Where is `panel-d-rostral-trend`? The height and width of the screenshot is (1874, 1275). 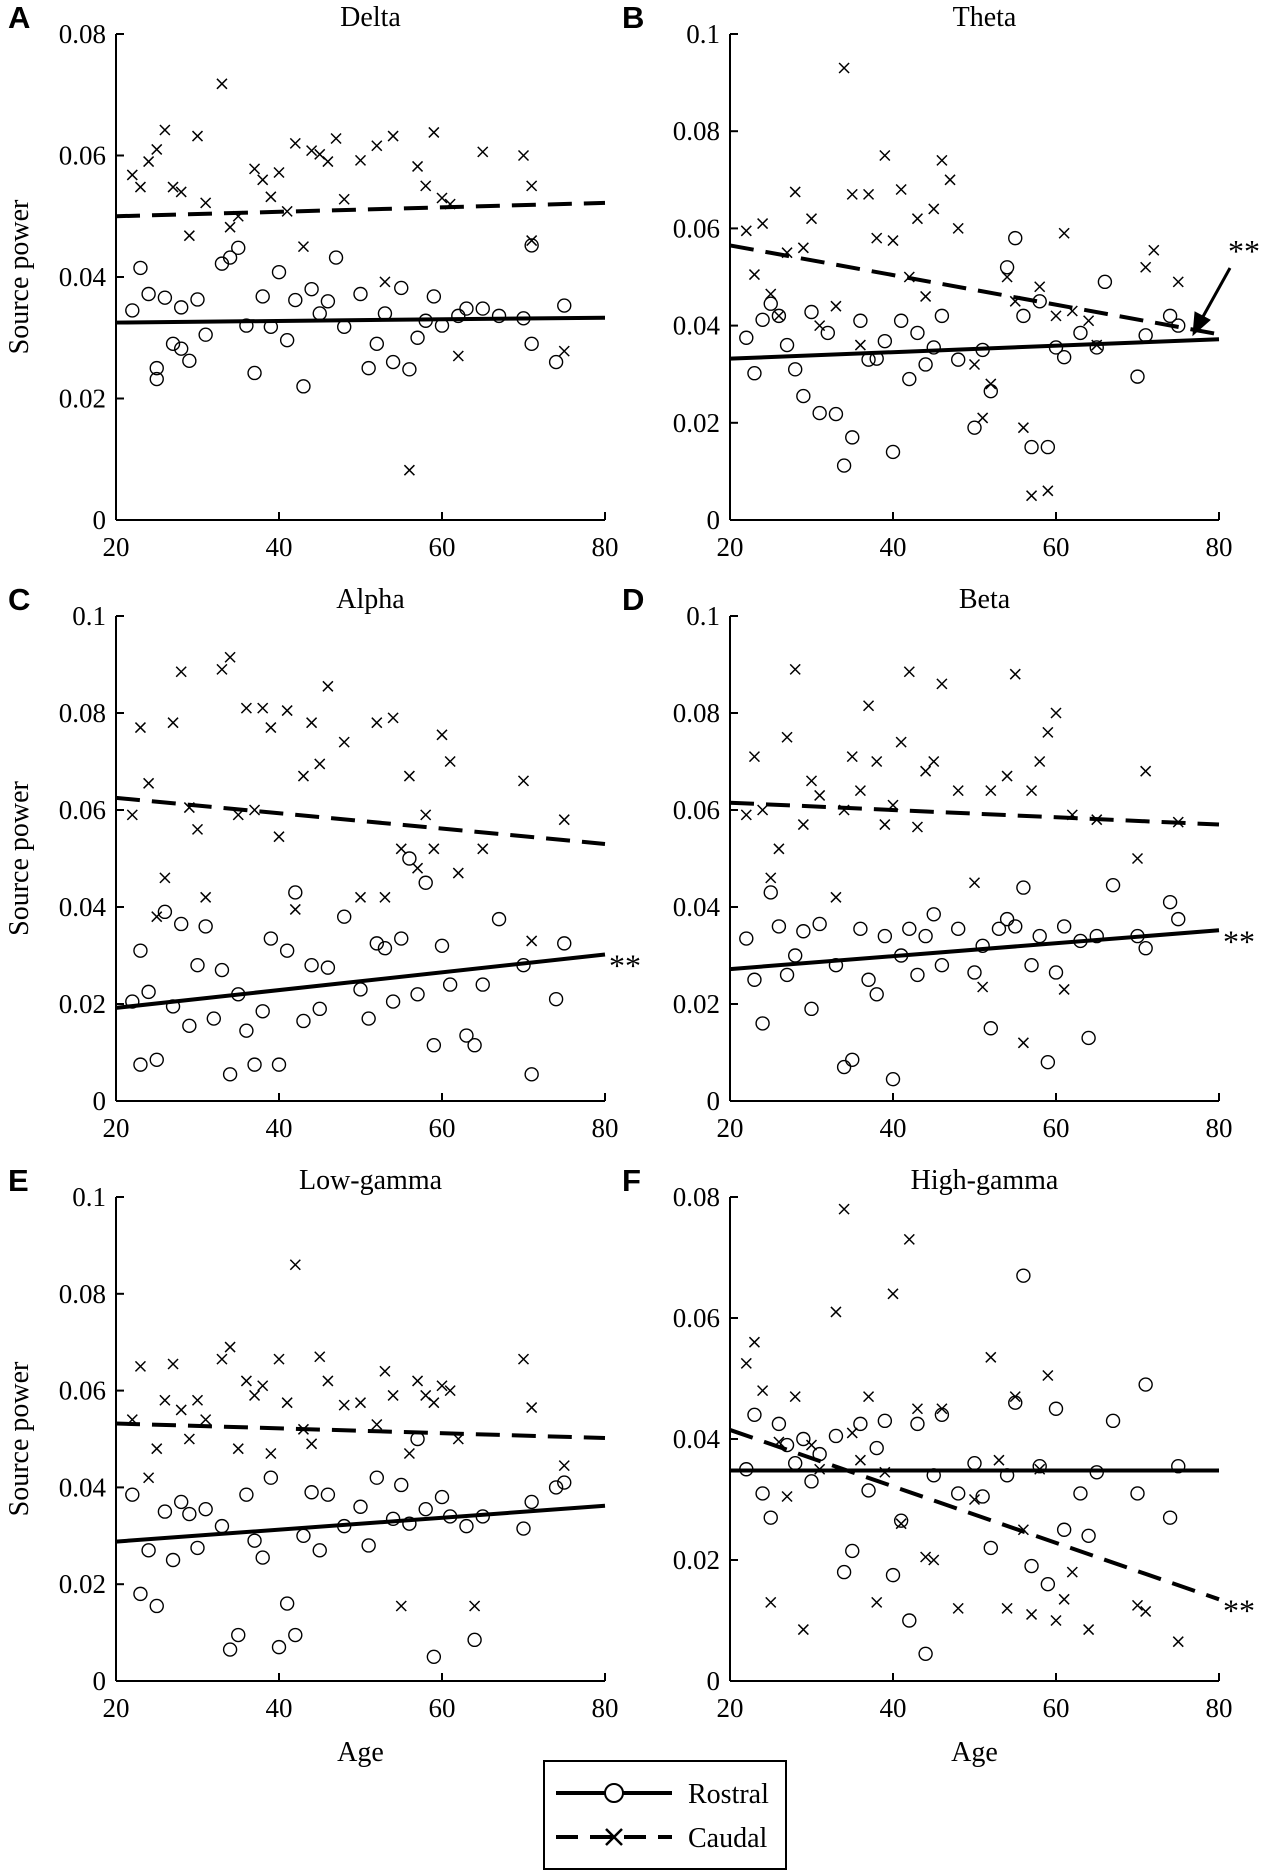
panel-d-rostral-trend is located at coordinates (974, 950).